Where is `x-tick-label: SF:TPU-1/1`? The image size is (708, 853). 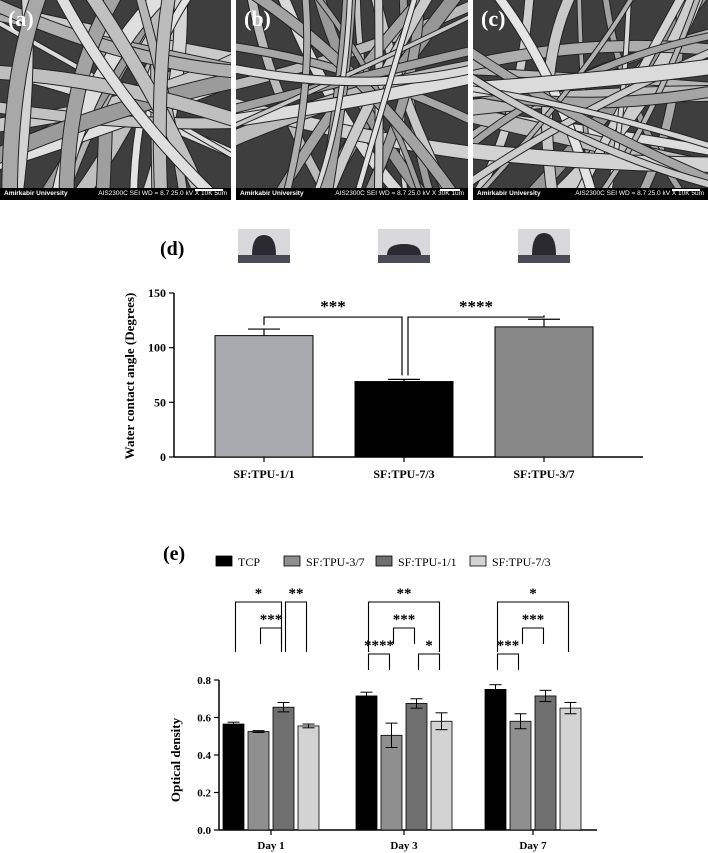 x-tick-label: SF:TPU-1/1 is located at coordinates (263, 474).